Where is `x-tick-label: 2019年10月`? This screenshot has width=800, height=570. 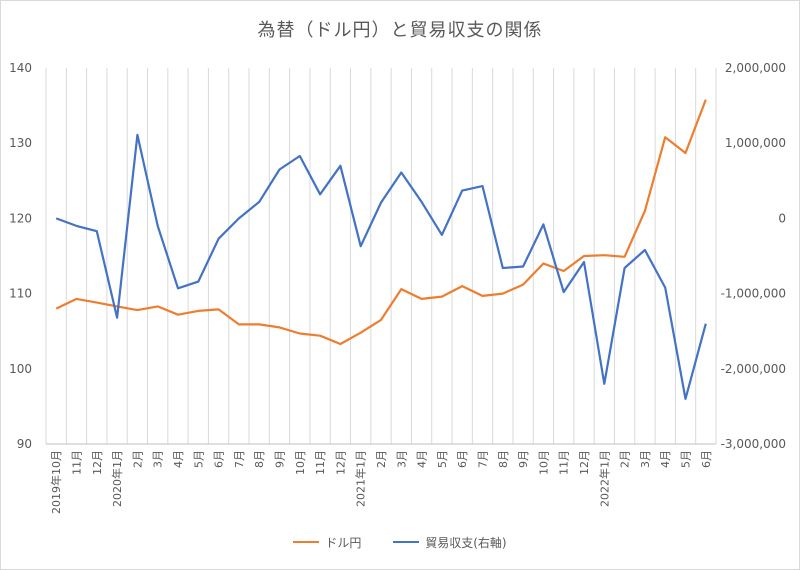
x-tick-label: 2019年10月 is located at coordinates (56, 482).